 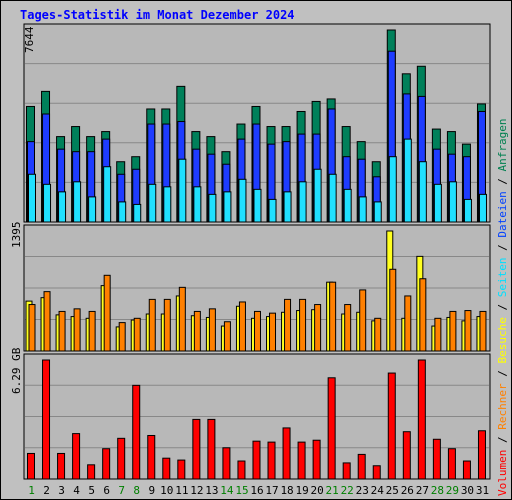 What do you see at coordinates (301, 490) in the screenshot?
I see `x-tick-label: 19` at bounding box center [301, 490].